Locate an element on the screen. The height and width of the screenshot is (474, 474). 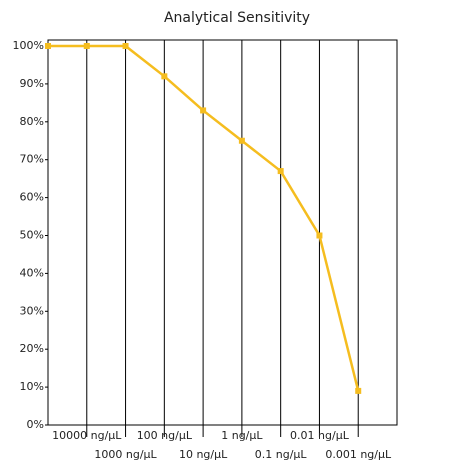
x-tick-label: 10000 ng/µL is located at coordinates (87, 435).